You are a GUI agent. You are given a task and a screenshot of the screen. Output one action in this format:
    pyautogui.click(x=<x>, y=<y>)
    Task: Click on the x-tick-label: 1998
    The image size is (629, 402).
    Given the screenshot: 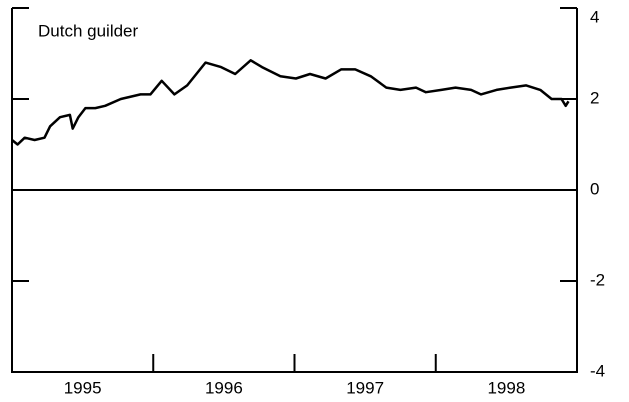 What is the action you would take?
    pyautogui.click(x=506, y=387)
    